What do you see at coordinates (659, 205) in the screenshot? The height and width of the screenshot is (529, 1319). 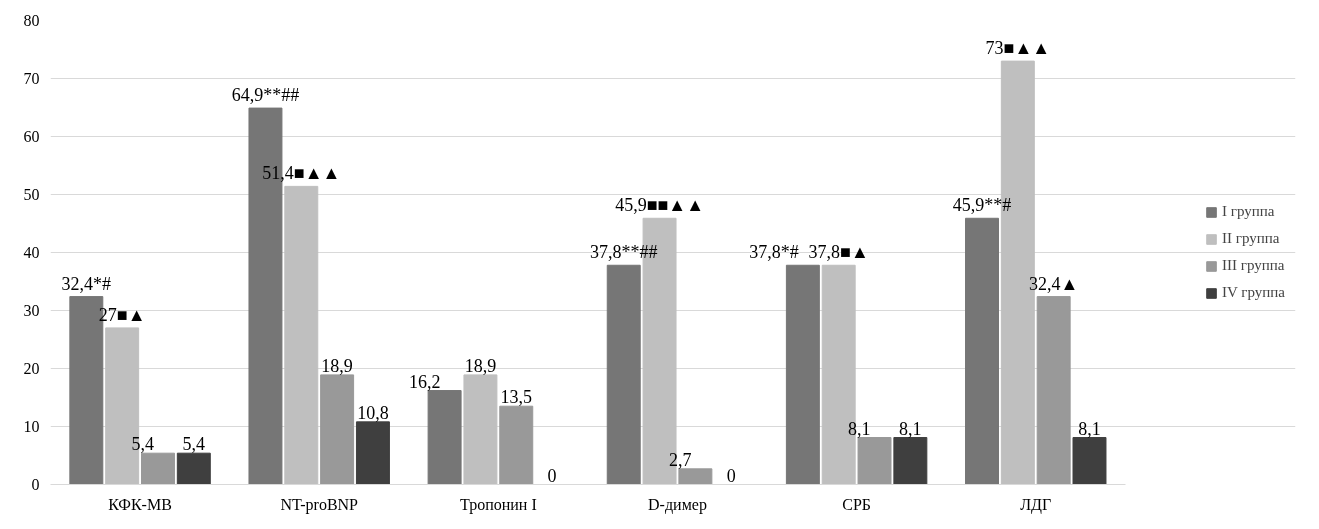 I see `data-label: 45,9■■▲▲` at bounding box center [659, 205].